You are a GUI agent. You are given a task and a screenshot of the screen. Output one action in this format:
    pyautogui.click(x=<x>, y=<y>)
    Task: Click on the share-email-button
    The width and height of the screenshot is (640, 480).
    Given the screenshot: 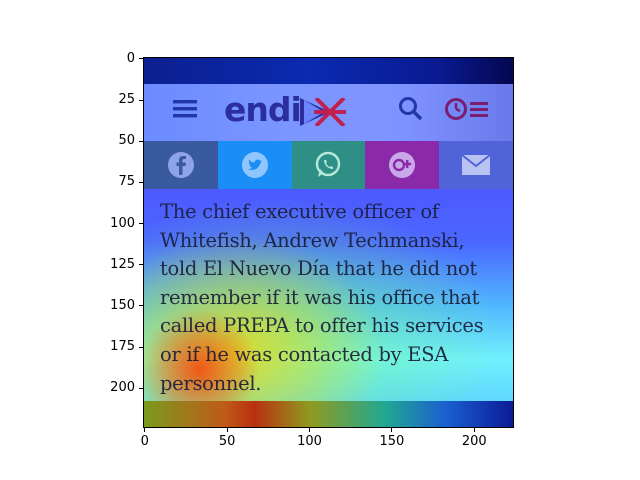 What is the action you would take?
    pyautogui.click(x=476, y=165)
    